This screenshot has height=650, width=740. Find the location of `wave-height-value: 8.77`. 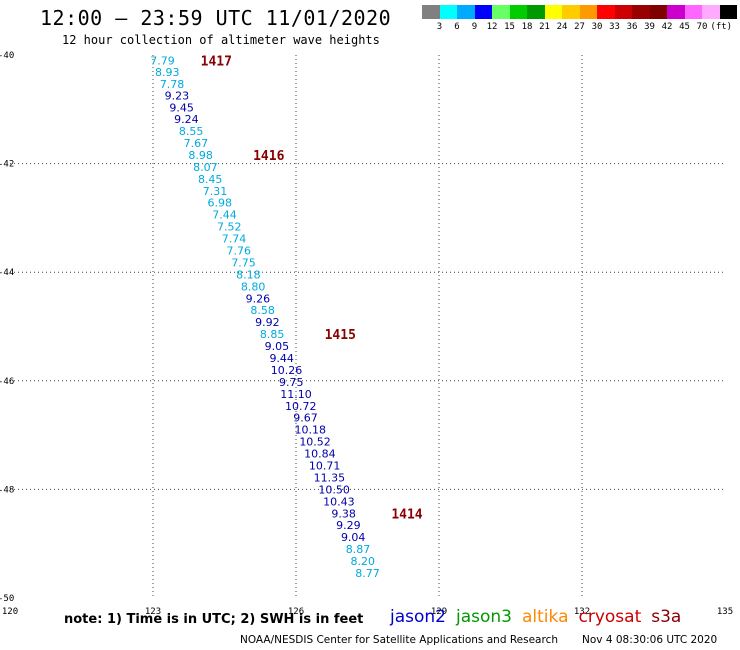

wave-height-value: 8.77 is located at coordinates (367, 573).